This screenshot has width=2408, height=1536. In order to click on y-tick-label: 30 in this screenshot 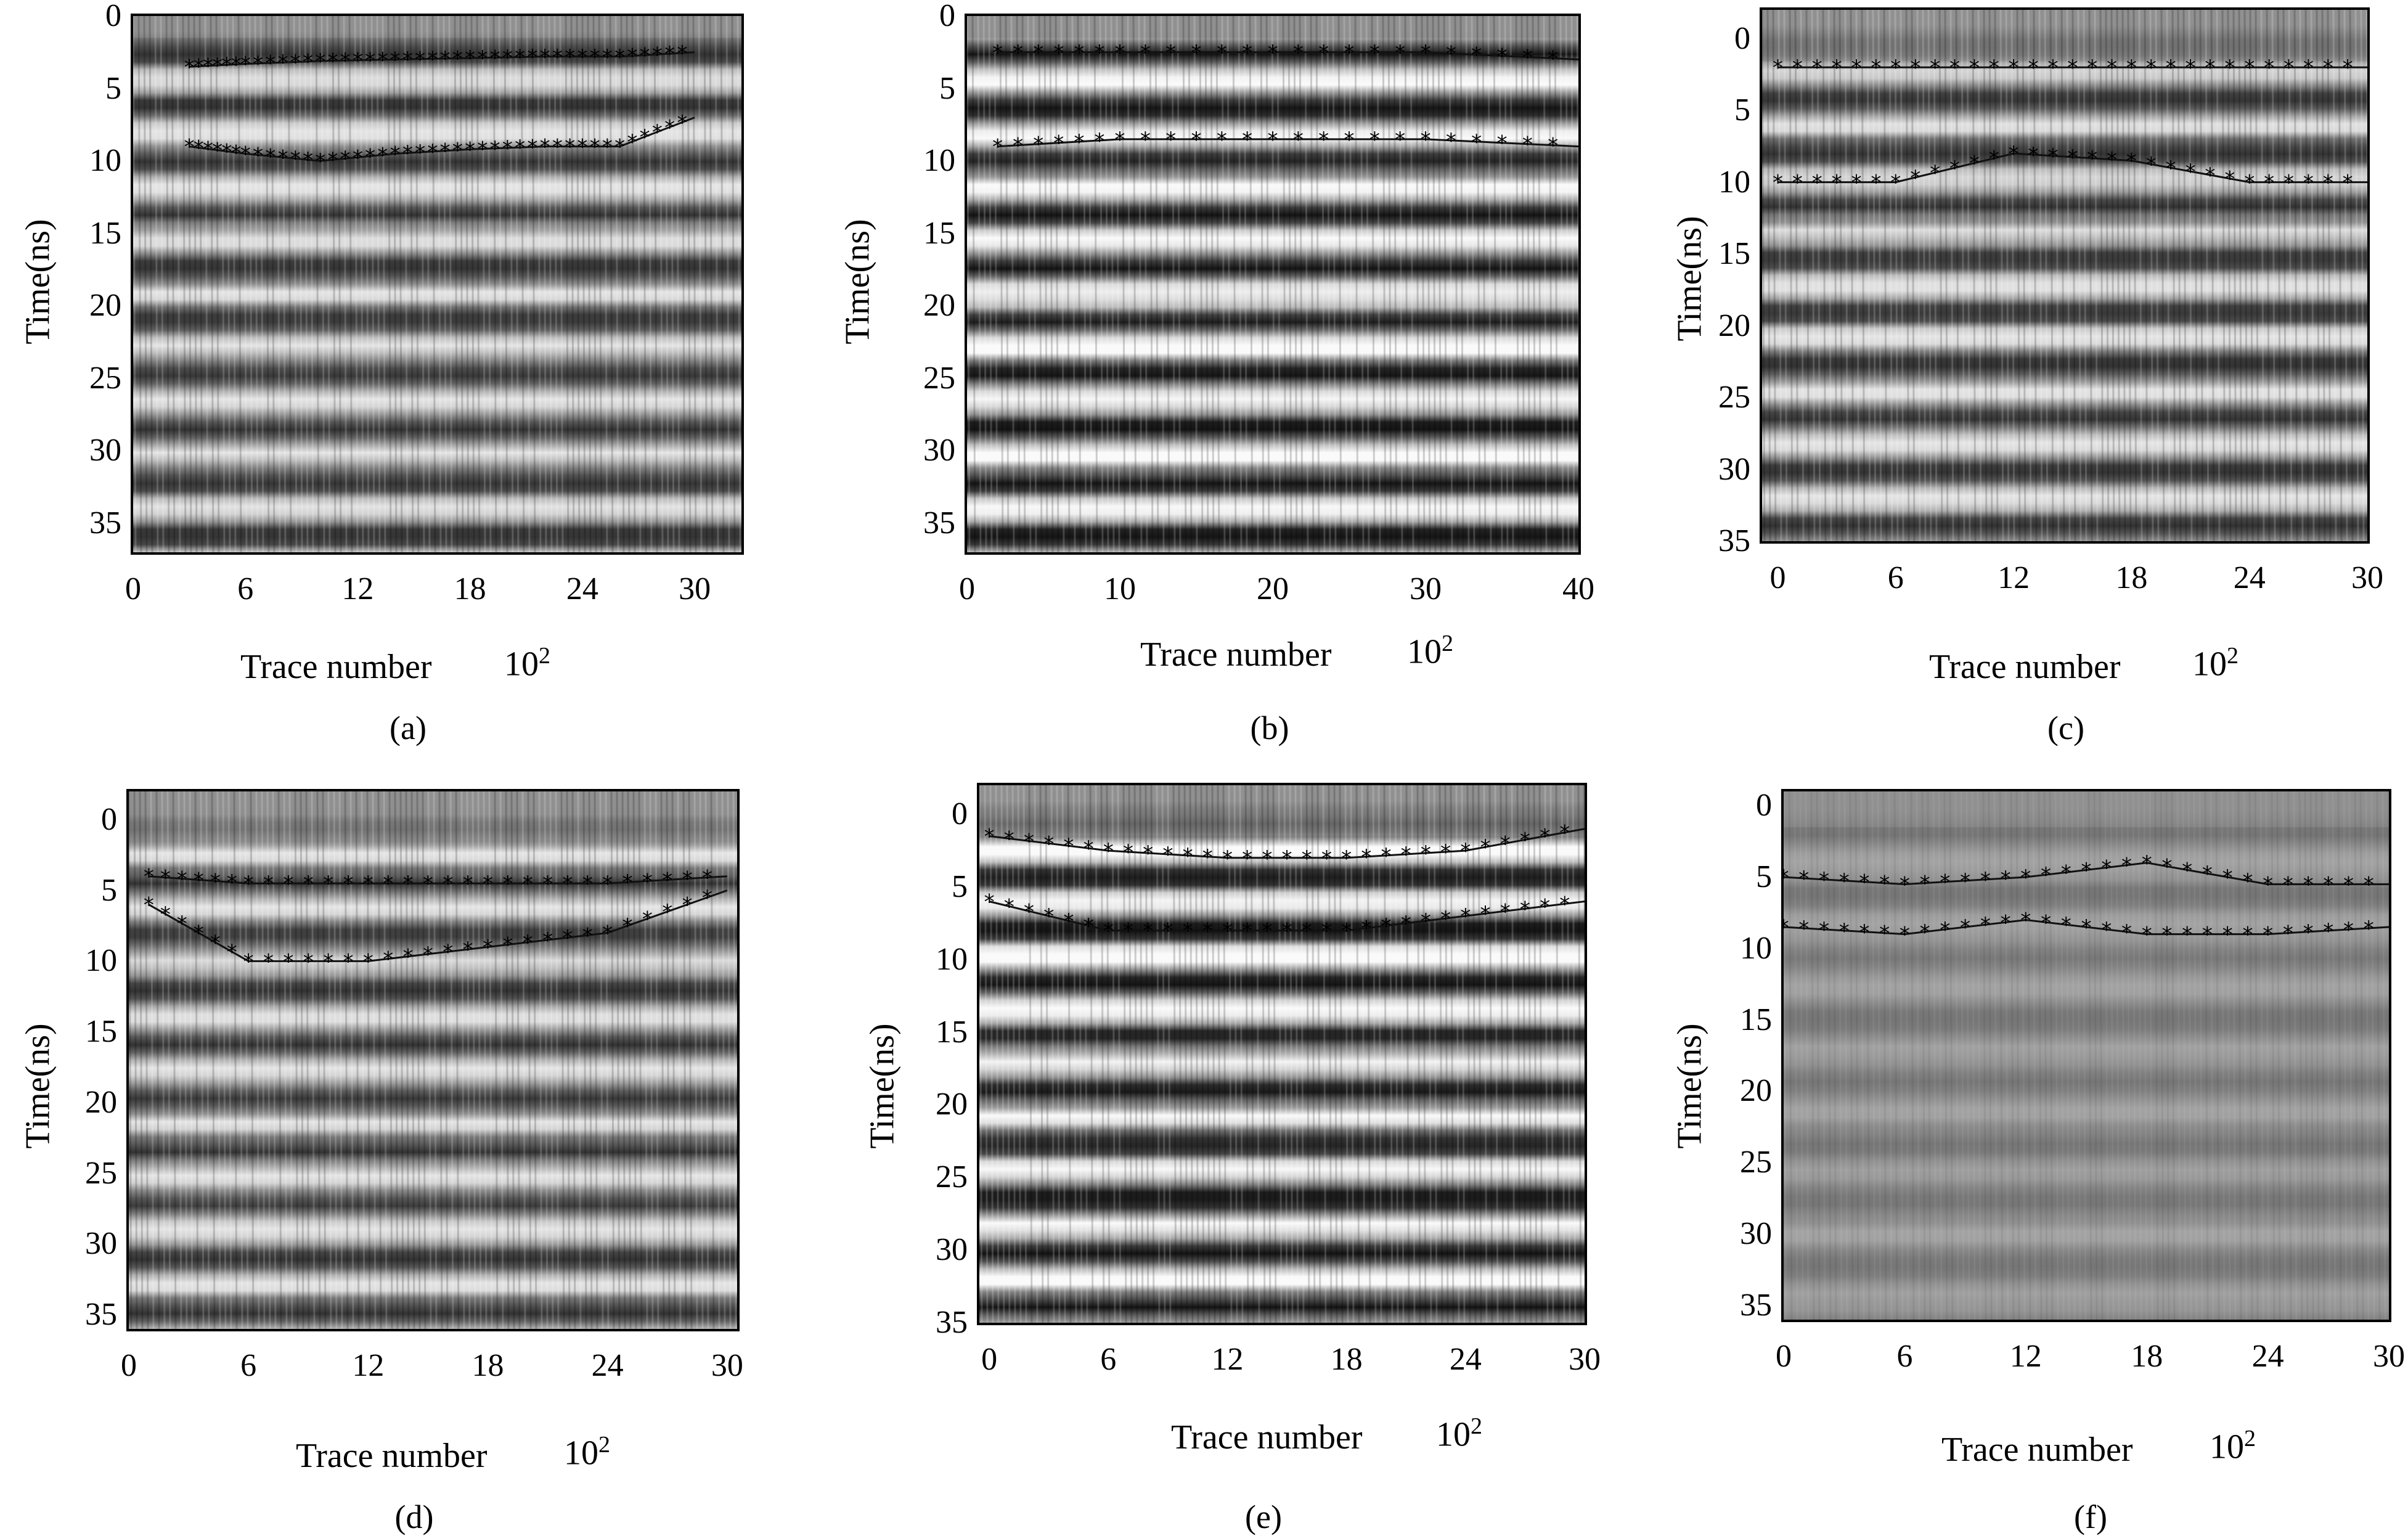, I will do `click(105, 450)`.